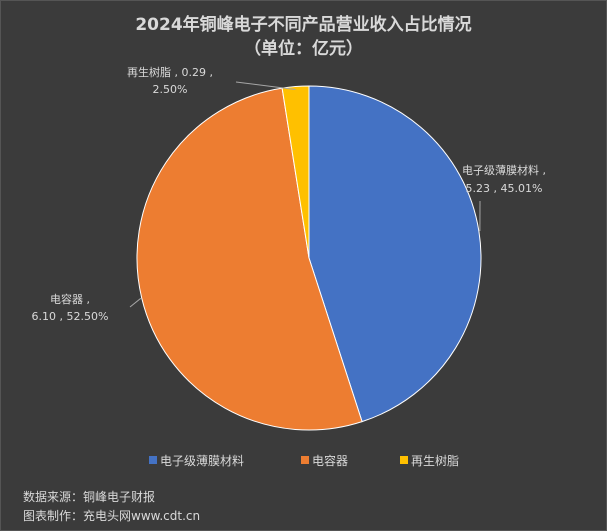  Describe the element at coordinates (435, 460) in the screenshot. I see `legend-label-2: 再生树脂` at that location.